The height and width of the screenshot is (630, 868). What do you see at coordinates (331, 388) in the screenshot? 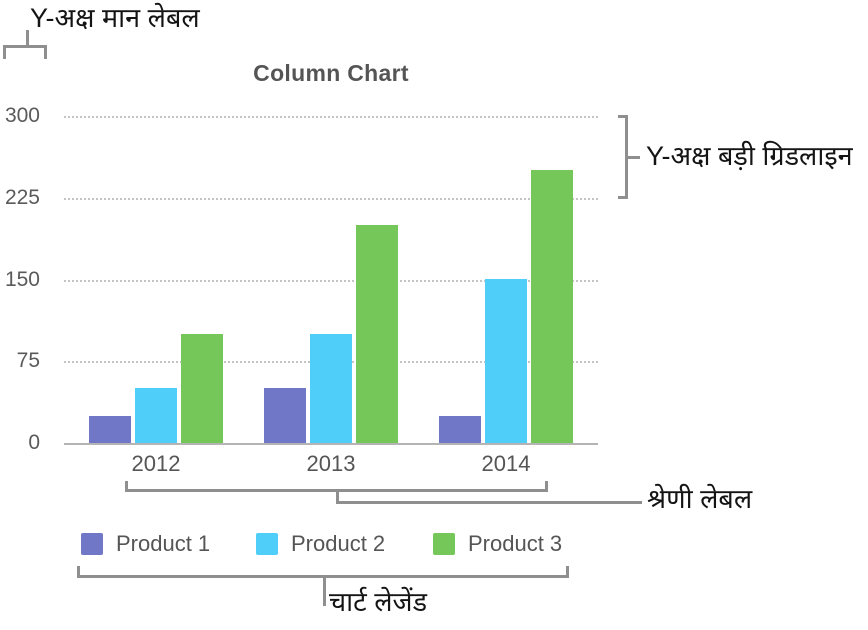
I see `bar-product-2-2013` at bounding box center [331, 388].